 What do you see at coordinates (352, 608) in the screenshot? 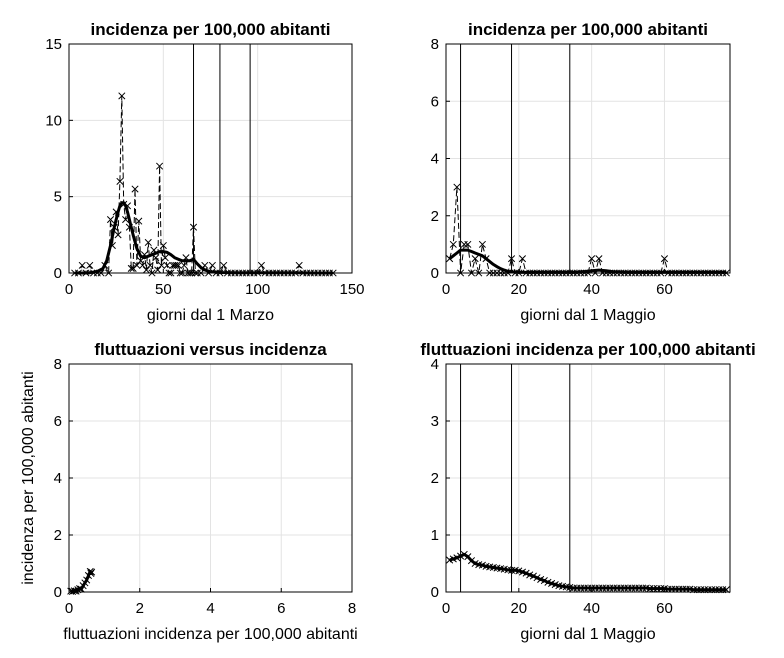
I see `chart-3-xtick-label-4: 8` at bounding box center [352, 608].